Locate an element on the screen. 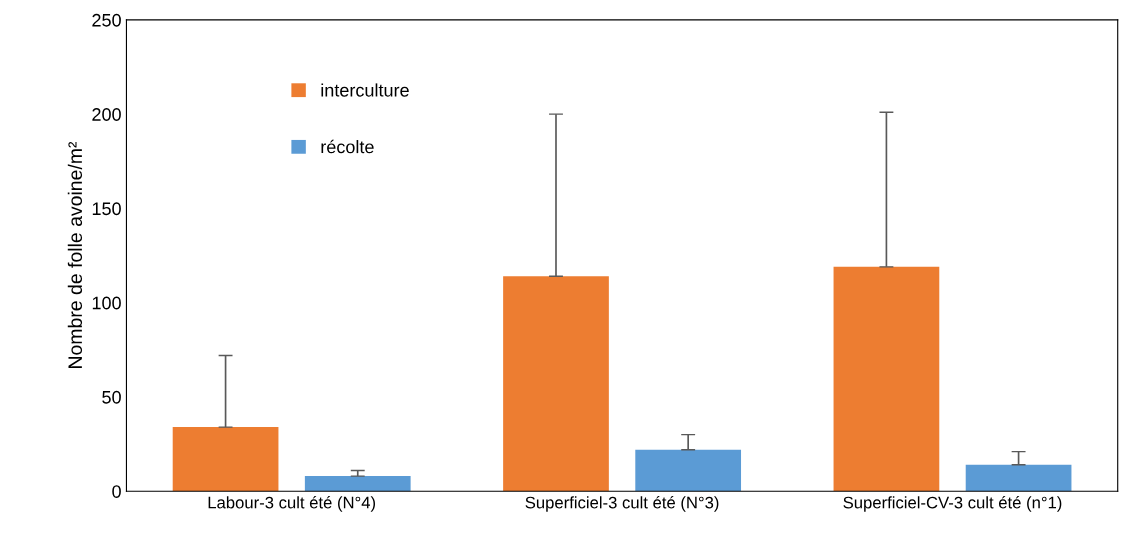 Image resolution: width=1129 pixels, height=538 pixels. y-tick-label: 150 is located at coordinates (106, 209).